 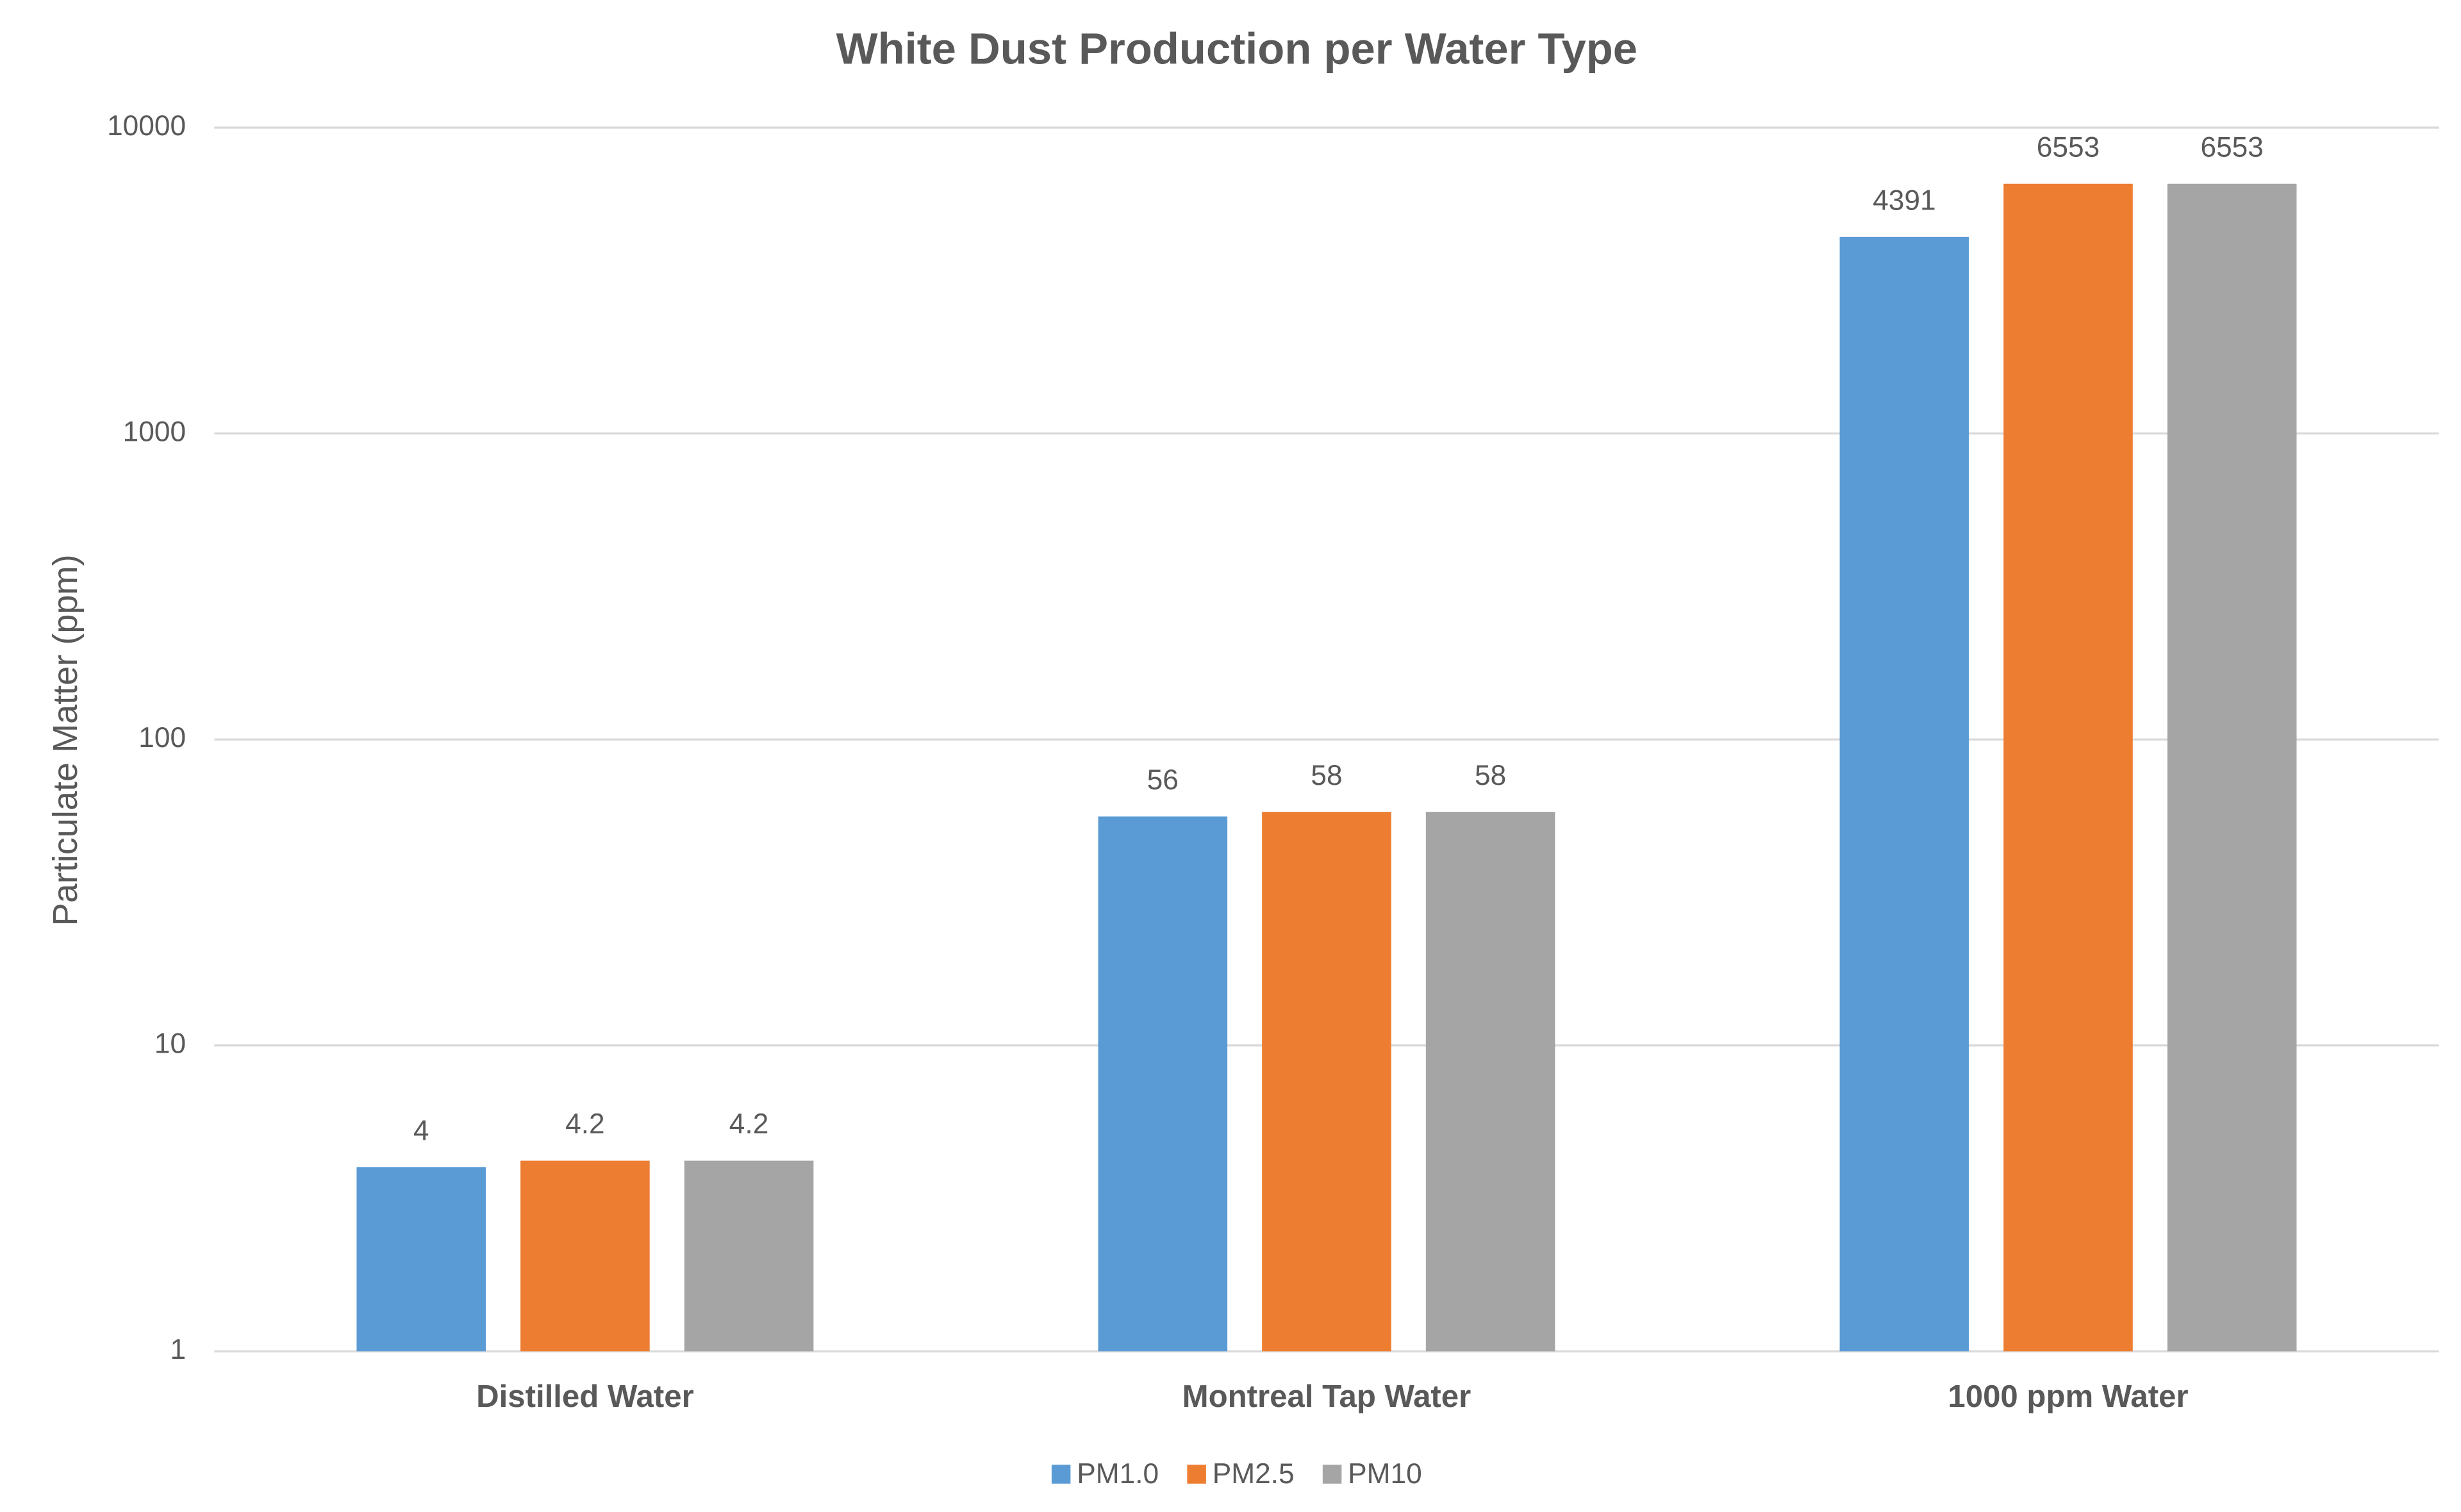 What do you see at coordinates (1904, 200) in the screenshot?
I see `value-label: 4391` at bounding box center [1904, 200].